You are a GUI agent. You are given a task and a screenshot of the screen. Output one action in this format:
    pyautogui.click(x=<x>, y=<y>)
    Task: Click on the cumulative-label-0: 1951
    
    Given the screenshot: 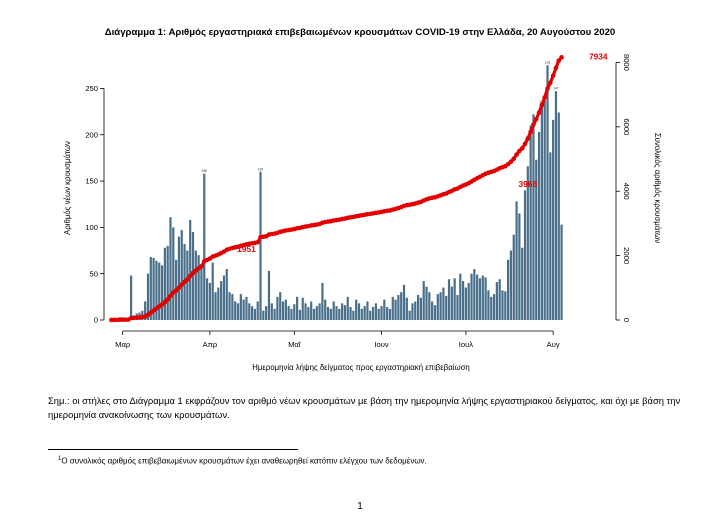 What is the action you would take?
    pyautogui.click(x=246, y=249)
    